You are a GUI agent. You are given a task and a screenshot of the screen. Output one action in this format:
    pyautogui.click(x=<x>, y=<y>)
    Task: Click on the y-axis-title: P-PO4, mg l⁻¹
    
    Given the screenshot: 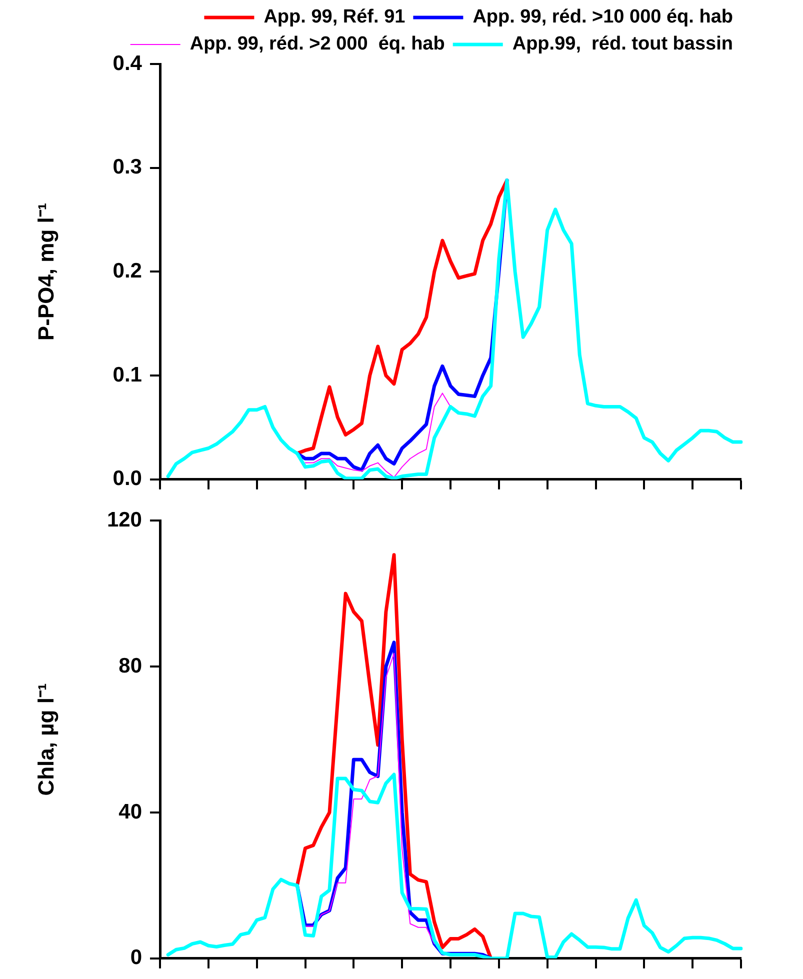 What is the action you would take?
    pyautogui.click(x=45, y=271)
    